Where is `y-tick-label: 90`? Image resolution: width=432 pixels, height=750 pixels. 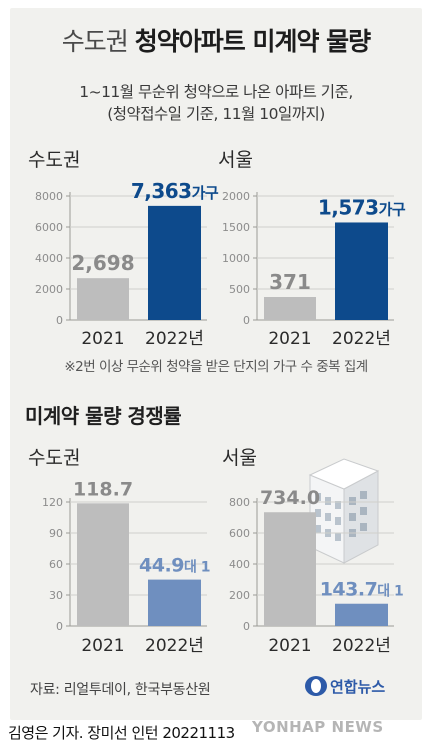 y-tick-label: 90 is located at coordinates (56, 533).